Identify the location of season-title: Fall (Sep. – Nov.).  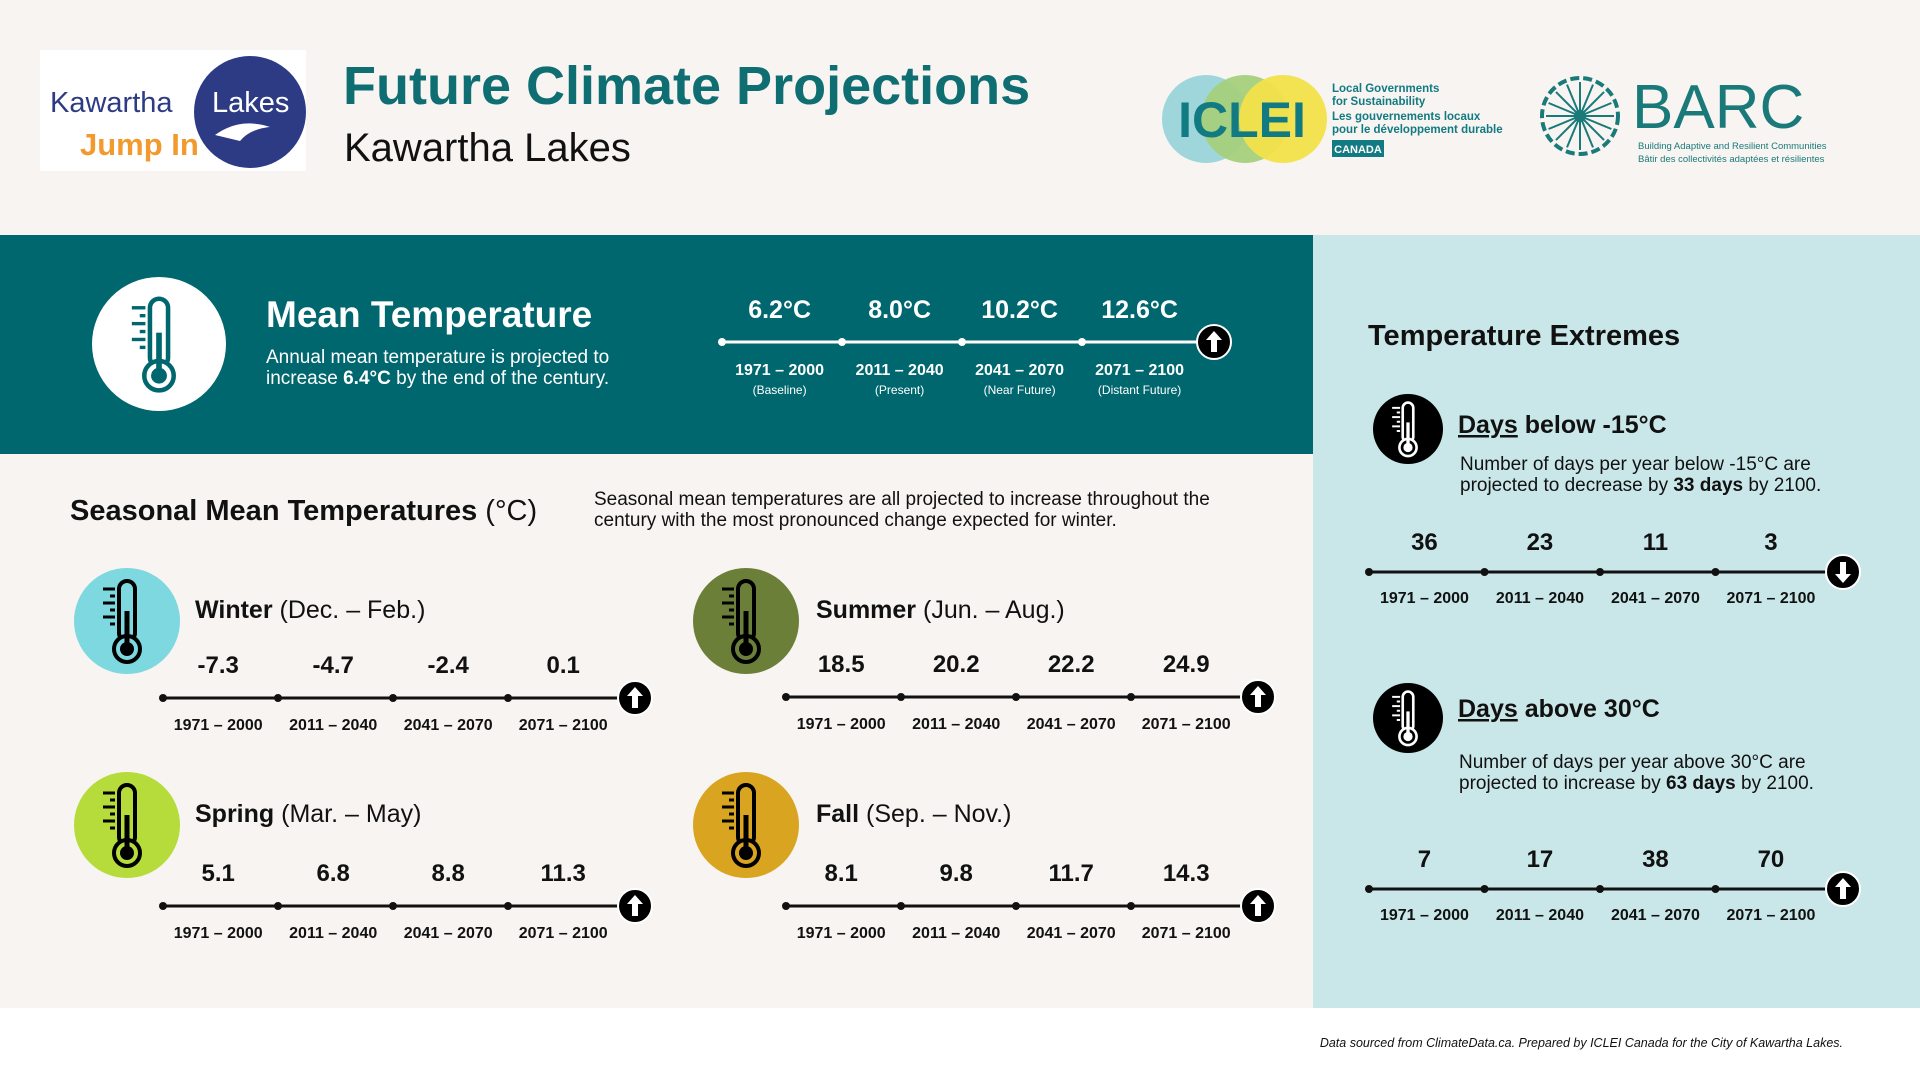
(913, 814).